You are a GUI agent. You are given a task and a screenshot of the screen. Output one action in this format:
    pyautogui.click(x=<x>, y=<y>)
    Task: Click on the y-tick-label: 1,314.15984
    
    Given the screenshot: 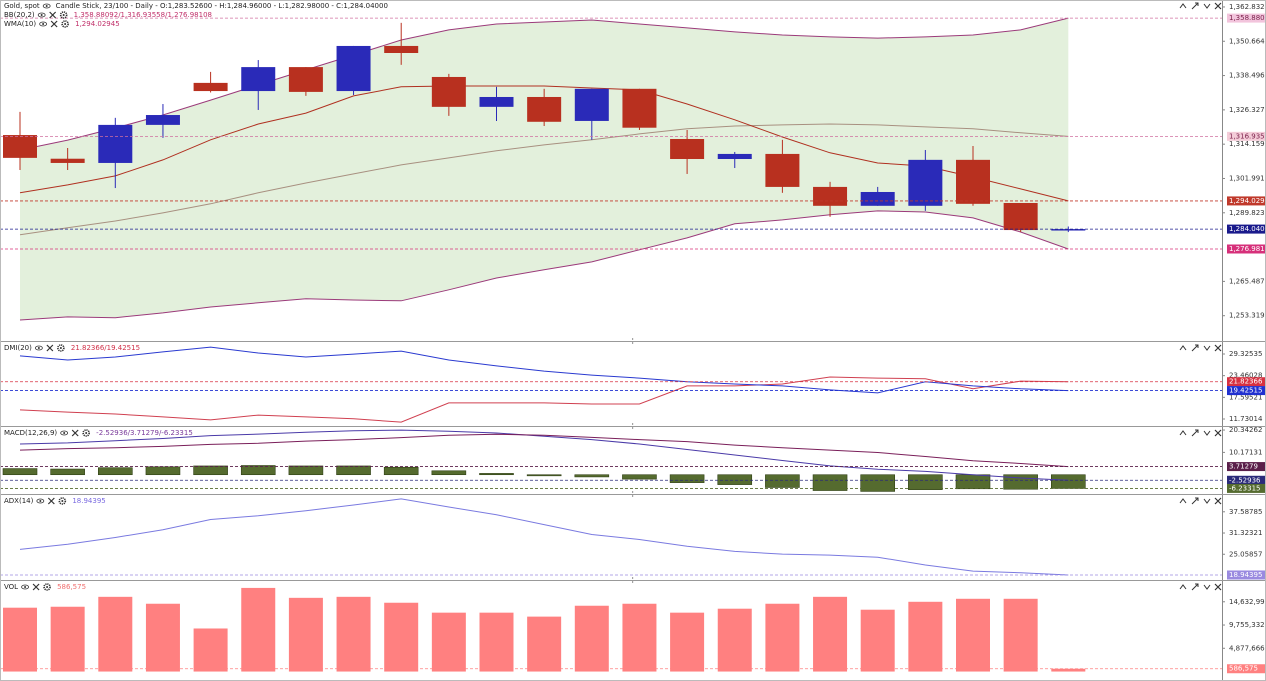 What is the action you would take?
    pyautogui.click(x=1247, y=144)
    